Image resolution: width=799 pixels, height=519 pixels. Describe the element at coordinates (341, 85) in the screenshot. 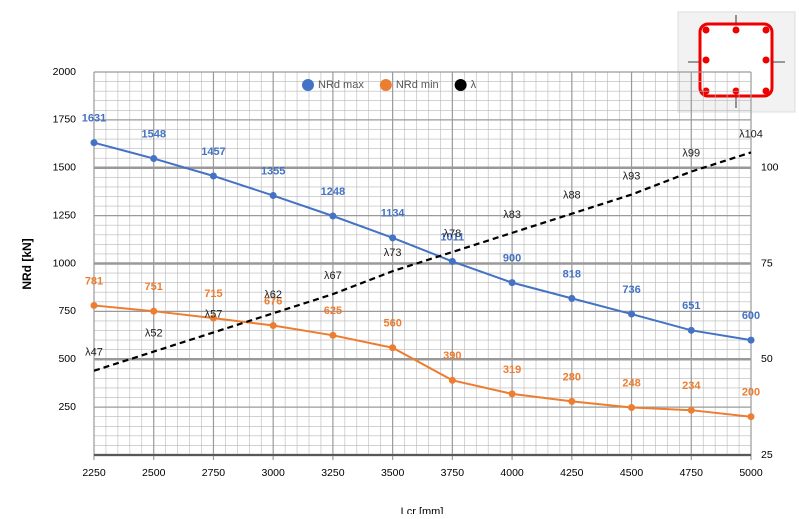

I see `legend-label: NRd max` at that location.